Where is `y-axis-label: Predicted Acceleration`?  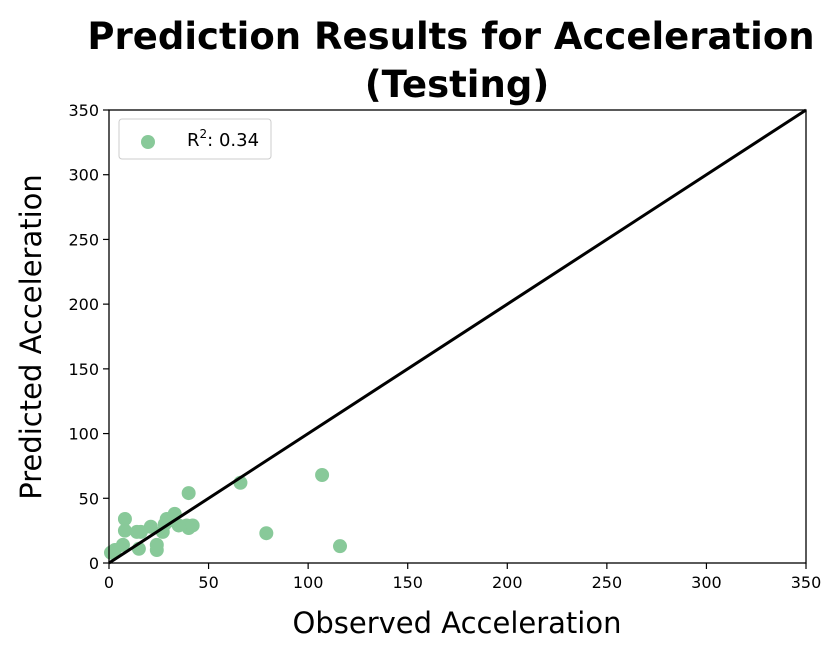 y-axis-label: Predicted Acceleration is located at coordinates (31, 337).